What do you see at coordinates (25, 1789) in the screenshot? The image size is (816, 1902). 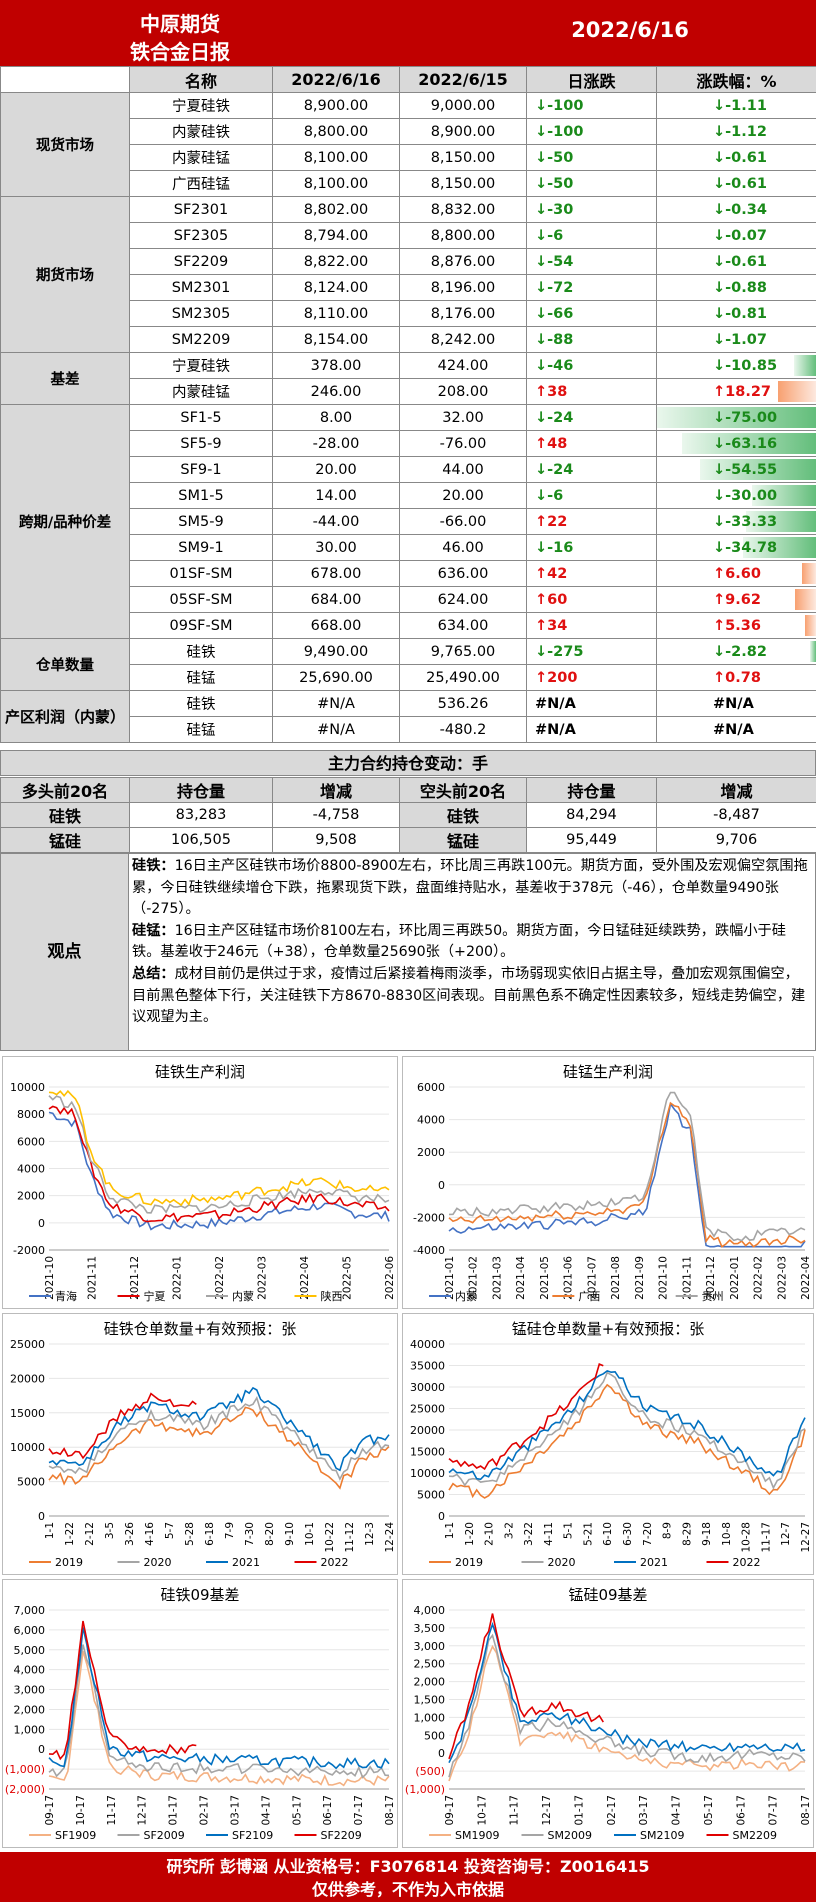 I see `y-tick-label: (2,000)` at bounding box center [25, 1789].